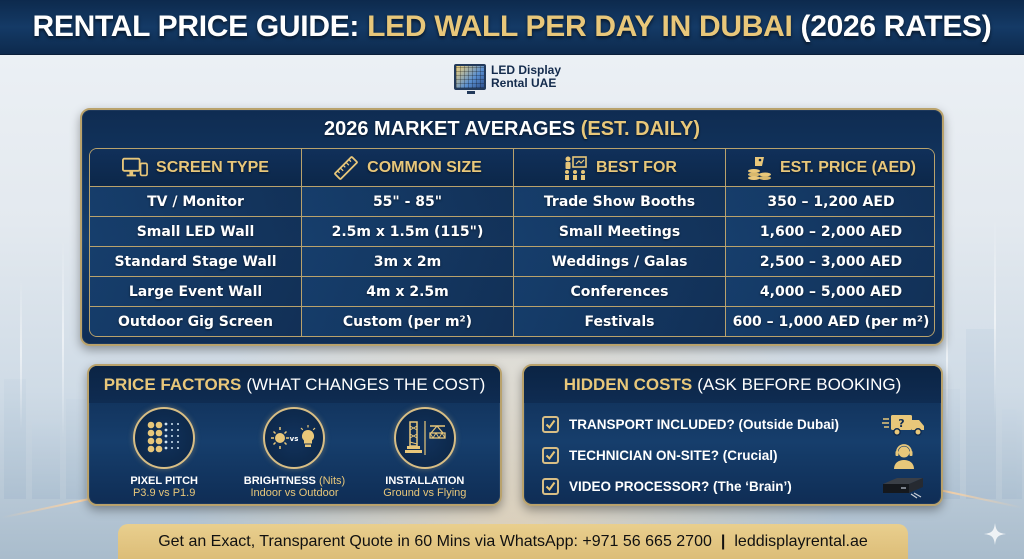  I want to click on table-cell-best-for: Conferences, so click(620, 292).